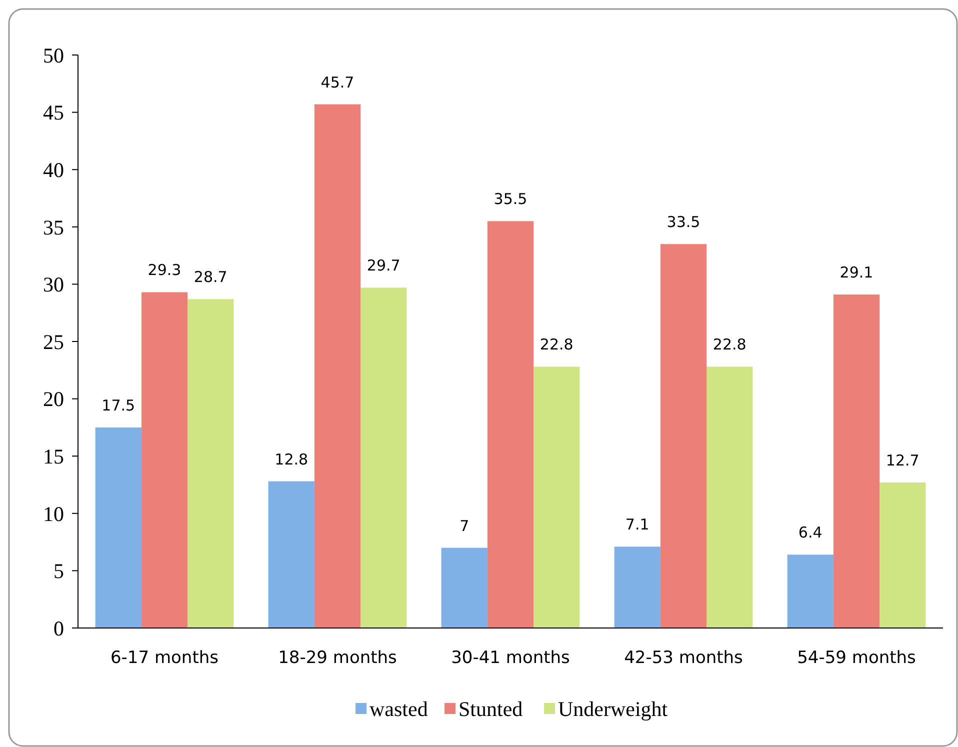 The width and height of the screenshot is (958, 747). I want to click on x-tick-label: 42-53 months, so click(684, 658).